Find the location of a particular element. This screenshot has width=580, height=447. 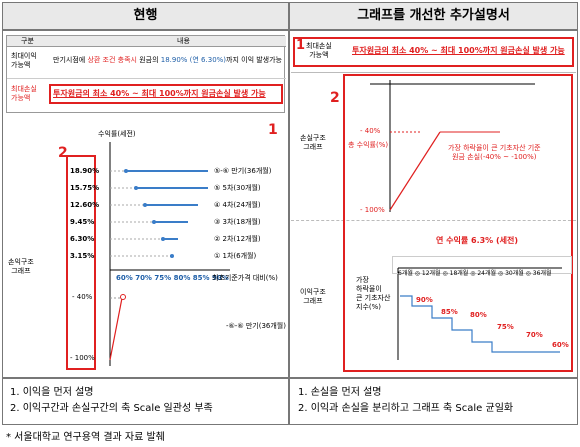

right-periods: 6개월 ◎ 12개월 ◎ 18개월 ◎ 24개월 ◎ 30개월 ◎ 36개월 is located at coordinates (475, 273).